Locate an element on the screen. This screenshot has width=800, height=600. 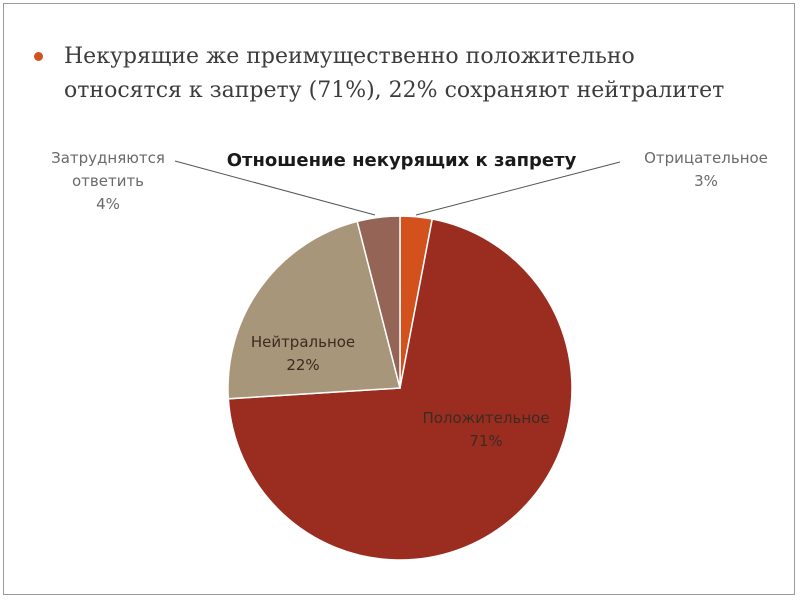
slice-name-label: Отрицательное is located at coordinates (706, 158).